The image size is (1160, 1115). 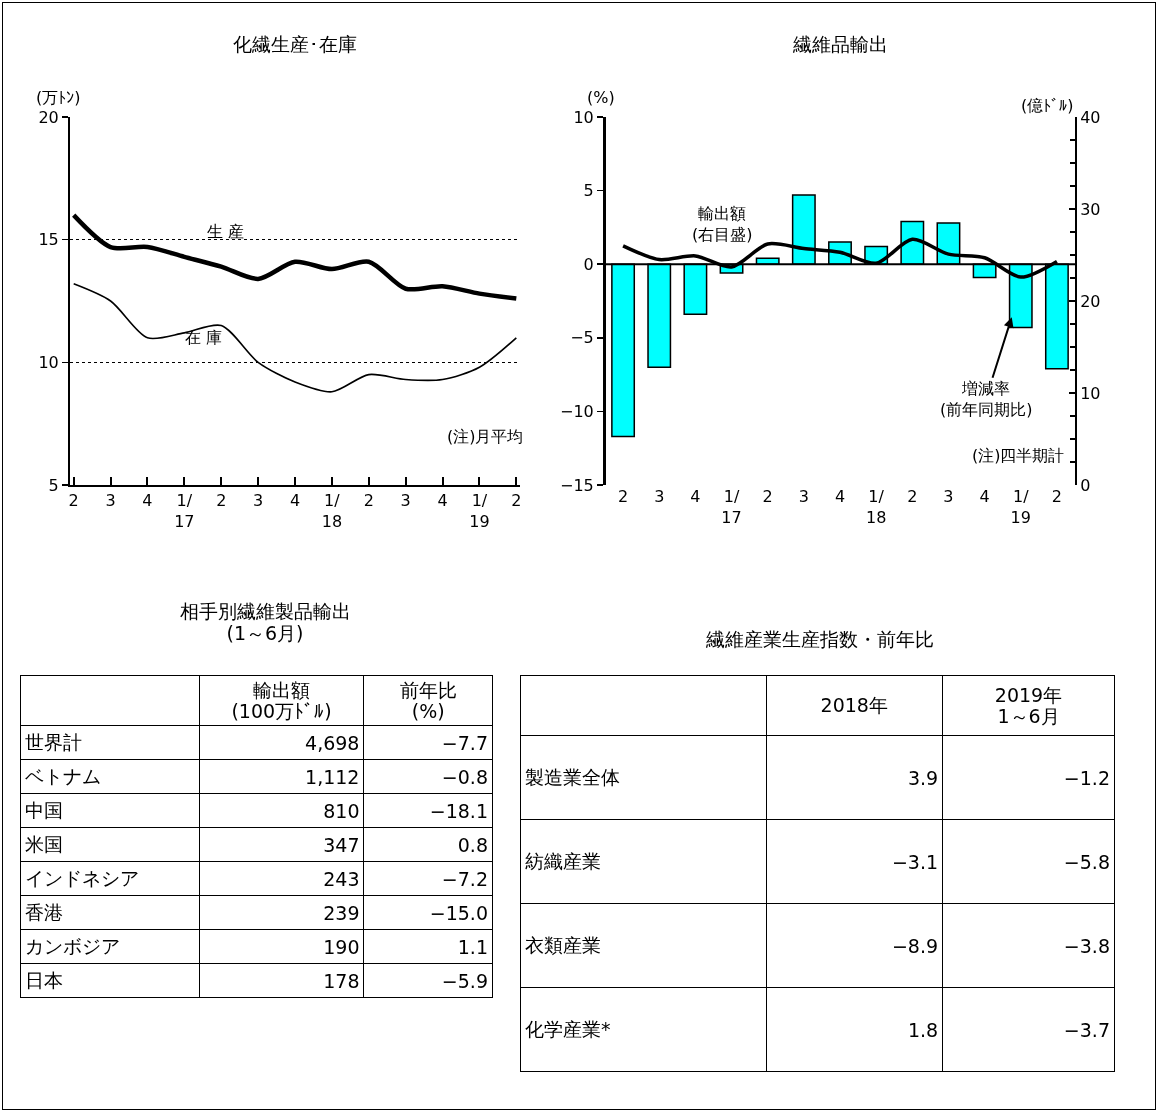 What do you see at coordinates (295, 43) in the screenshot?
I see `chart-title: 化繊生産･在庫` at bounding box center [295, 43].